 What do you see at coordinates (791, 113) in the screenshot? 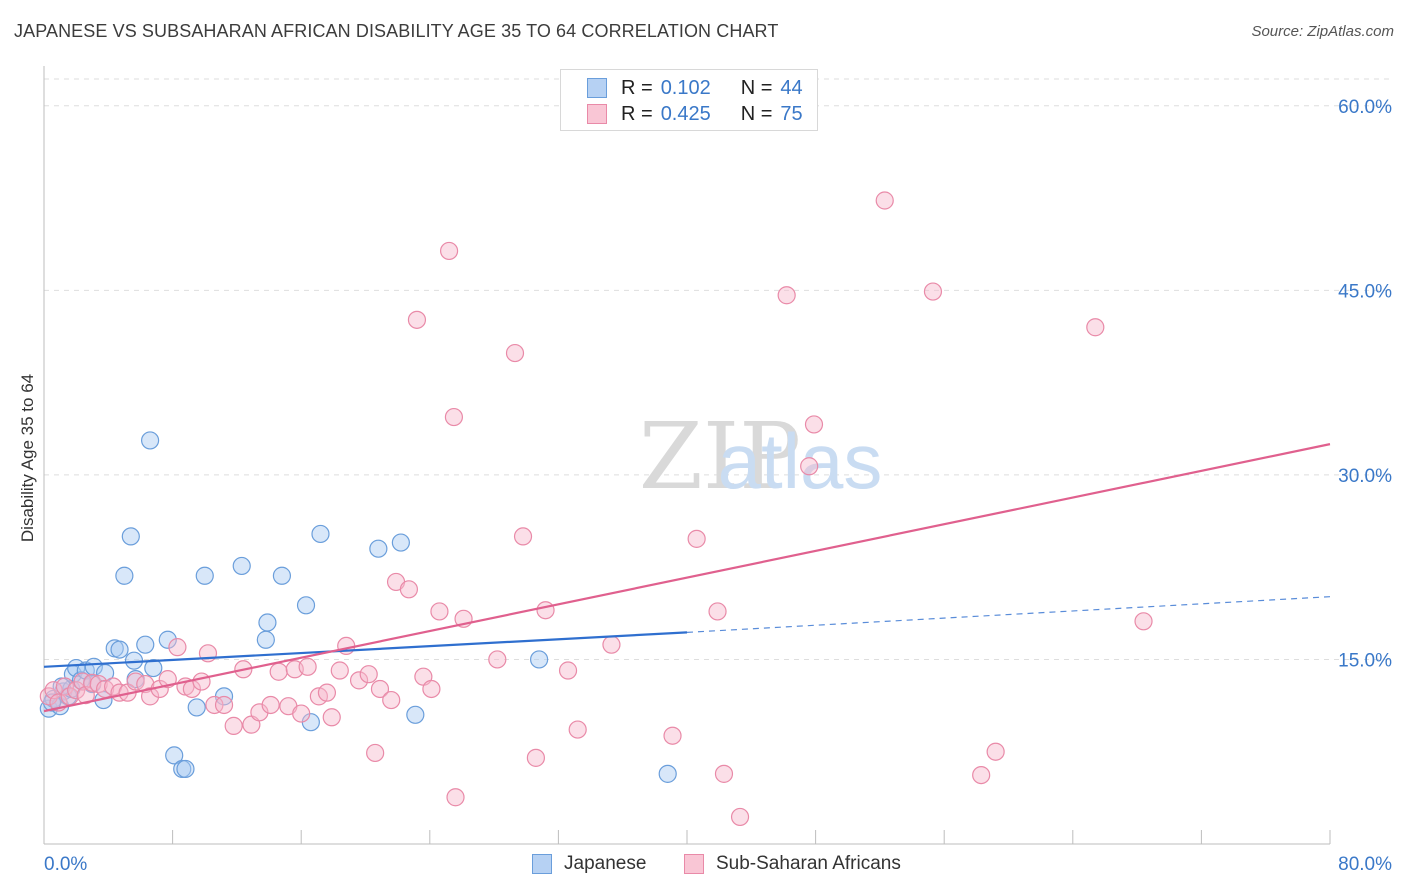
I see `n-value: 75` at bounding box center [791, 113].